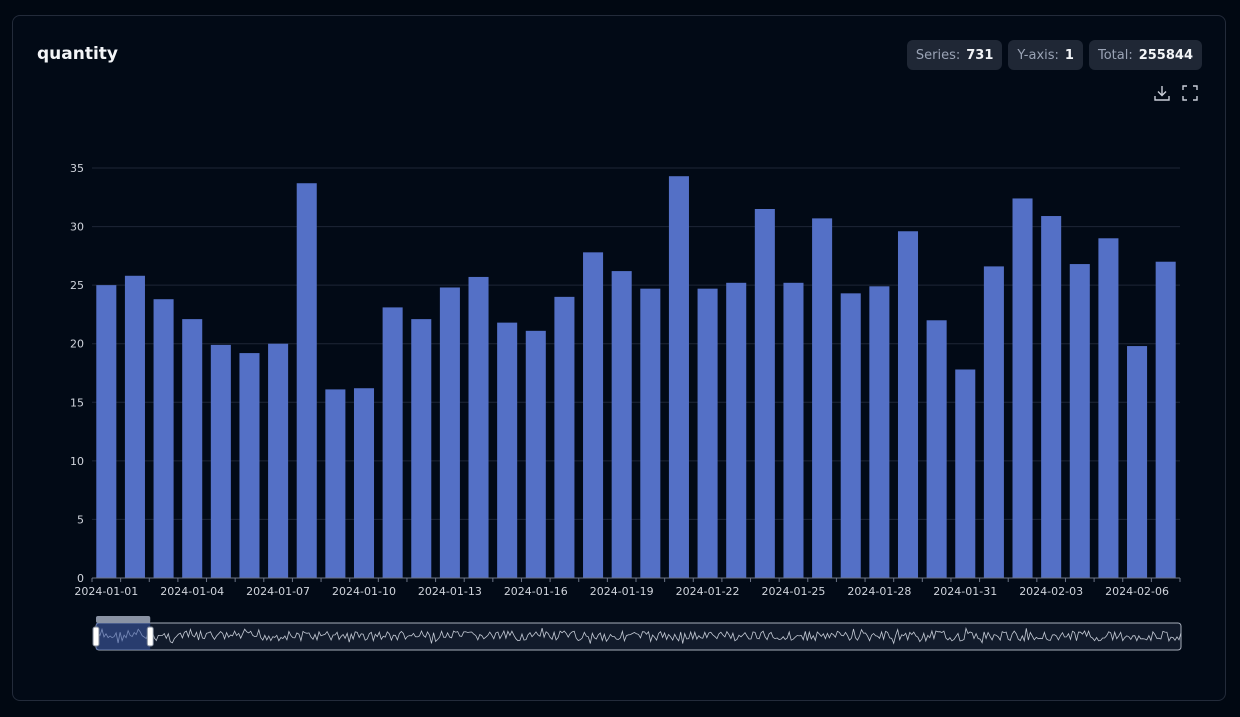 The height and width of the screenshot is (717, 1240). What do you see at coordinates (80, 519) in the screenshot?
I see `y-tick-label: 5` at bounding box center [80, 519].